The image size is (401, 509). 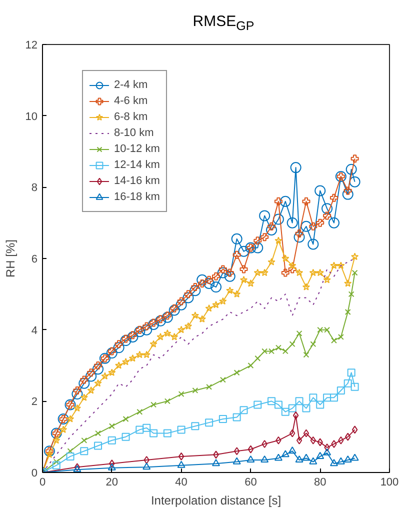 What do you see at coordinates (216, 501) in the screenshot?
I see `x-axis-title: Interpolation distance [s]` at bounding box center [216, 501].